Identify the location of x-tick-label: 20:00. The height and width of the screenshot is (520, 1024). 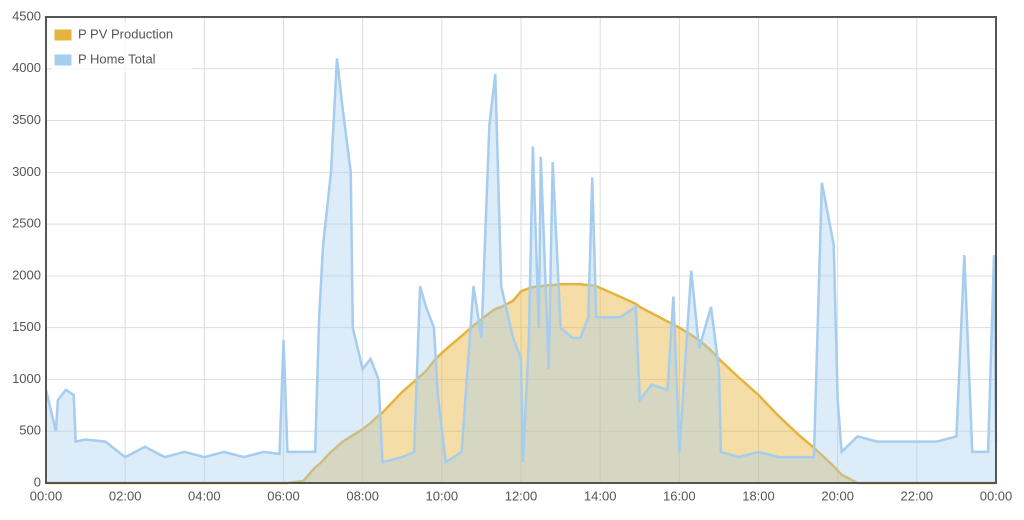
(837, 495).